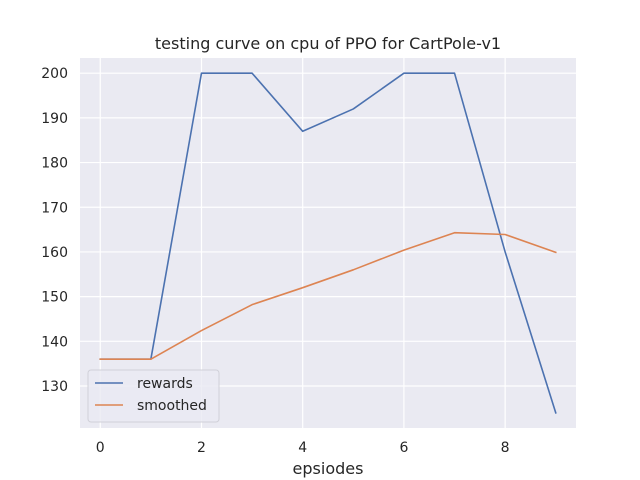 The image size is (640, 480). Describe the element at coordinates (505, 448) in the screenshot. I see `x-tick-label: 8` at that location.